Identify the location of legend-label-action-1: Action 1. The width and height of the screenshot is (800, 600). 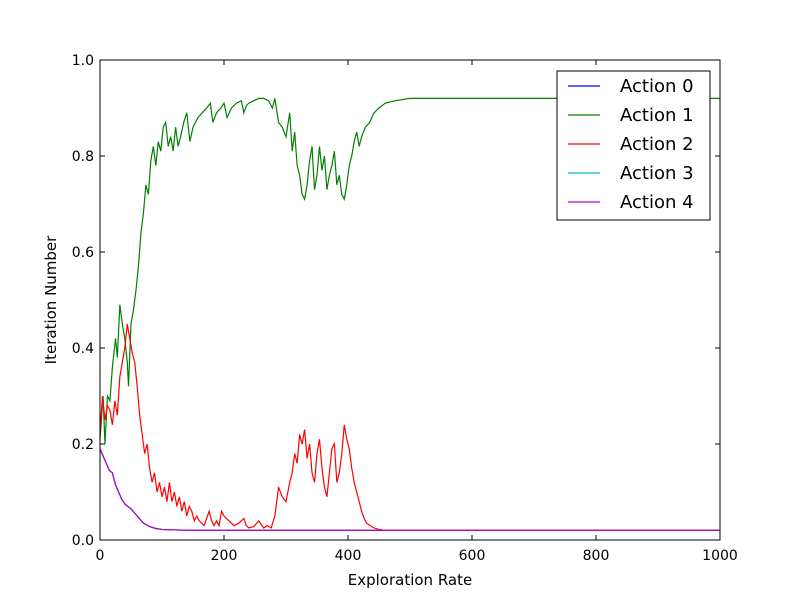
(657, 115).